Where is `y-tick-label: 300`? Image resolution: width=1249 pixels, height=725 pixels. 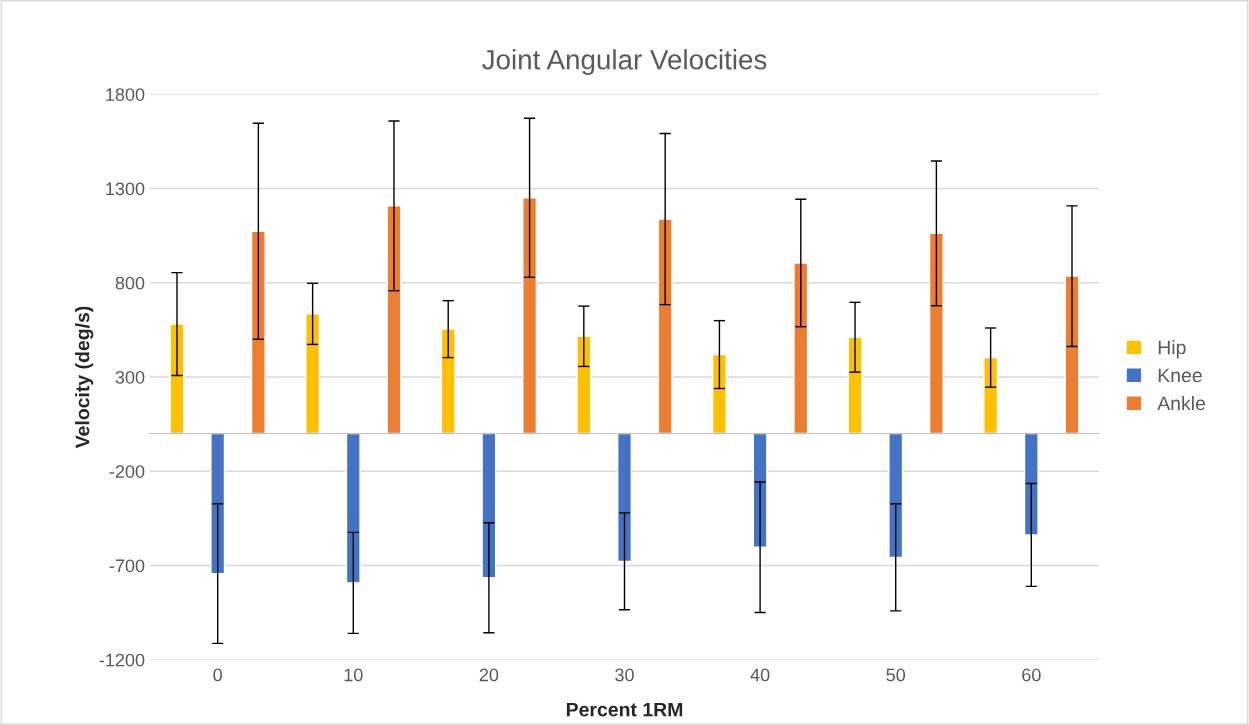
y-tick-label: 300 is located at coordinates (130, 377).